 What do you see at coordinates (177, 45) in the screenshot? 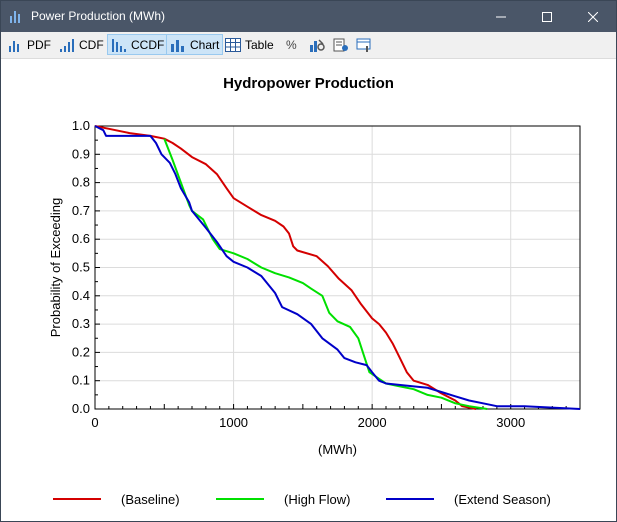
I see `chart-icon` at bounding box center [177, 45].